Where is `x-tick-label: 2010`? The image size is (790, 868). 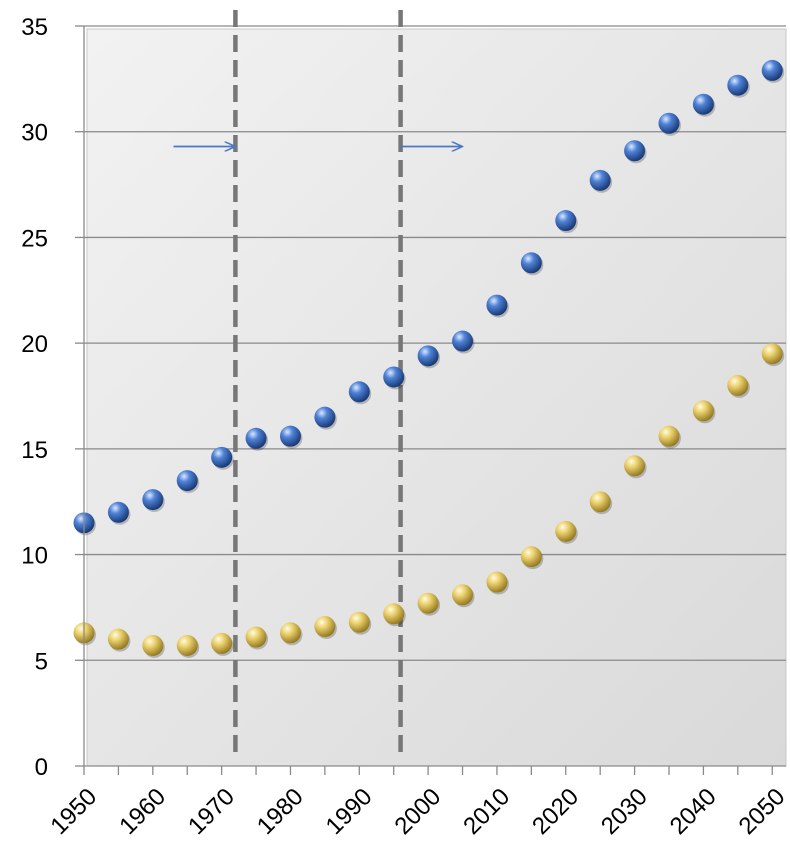 x-tick-label: 2010 is located at coordinates (486, 811).